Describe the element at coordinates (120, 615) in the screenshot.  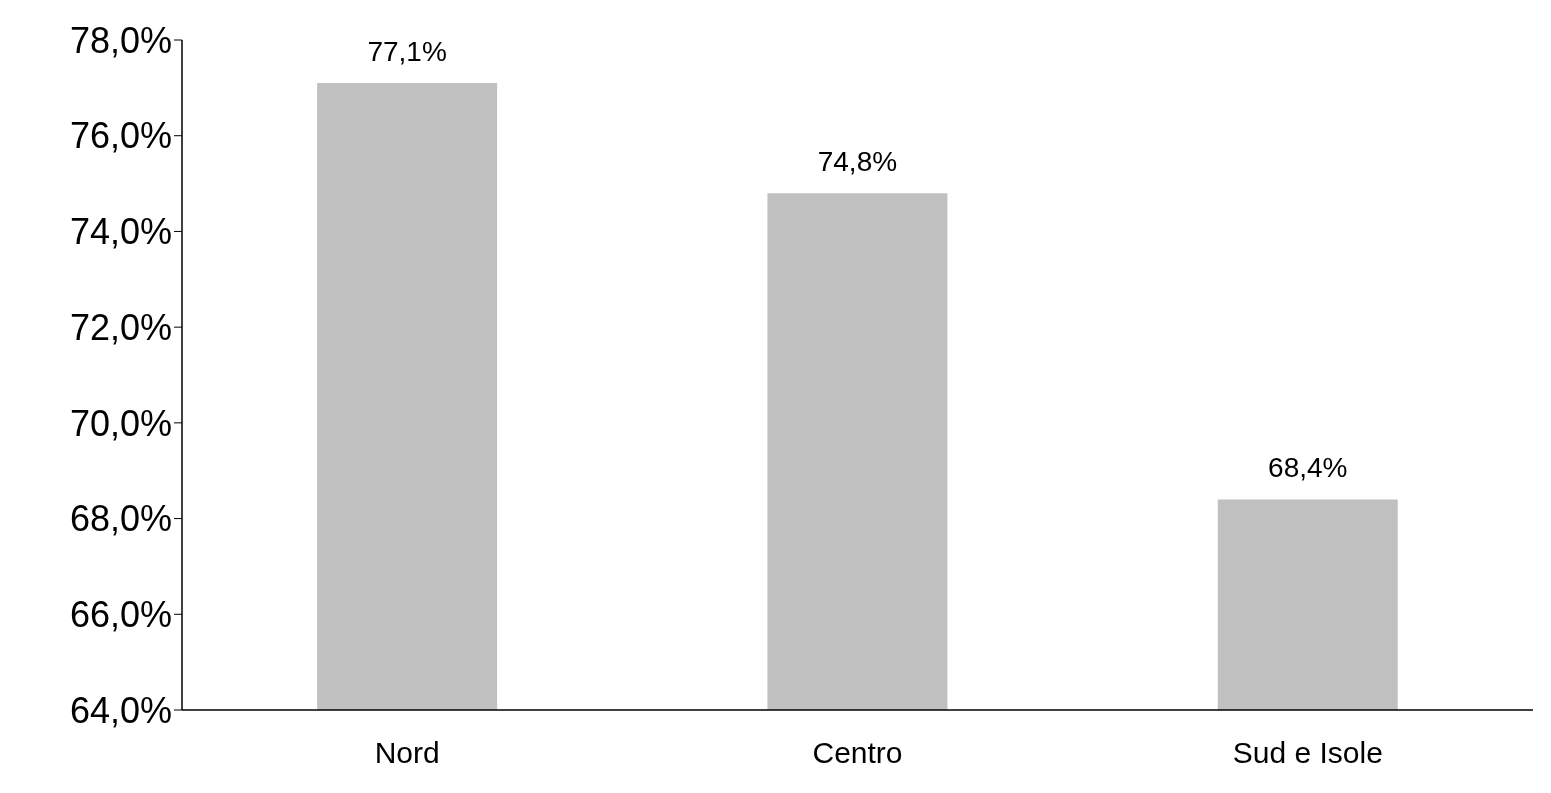
I see `y-tick-label: 66,0%` at that location.